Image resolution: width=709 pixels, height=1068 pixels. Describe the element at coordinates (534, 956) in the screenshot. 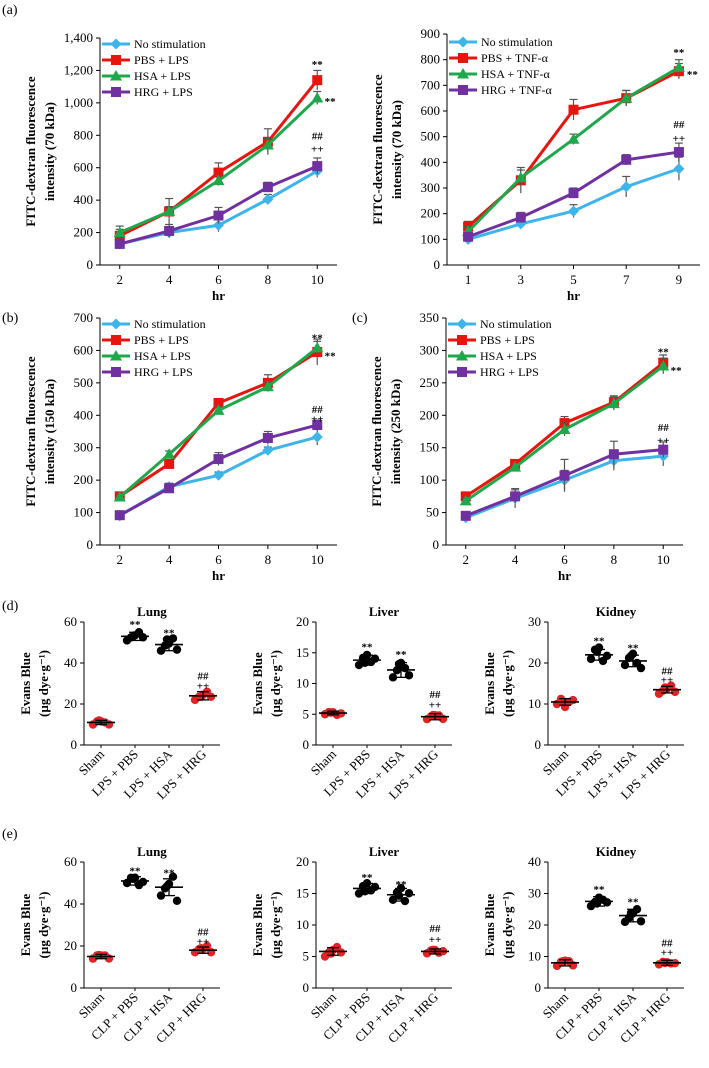

I see `y-tick-label: 10` at that location.